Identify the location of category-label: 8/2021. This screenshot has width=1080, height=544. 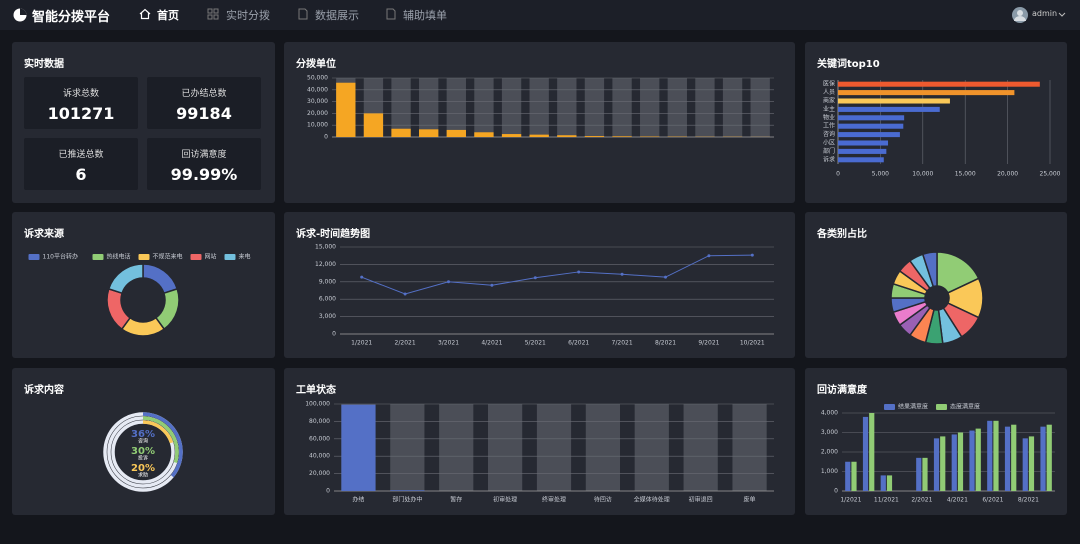
(665, 343).